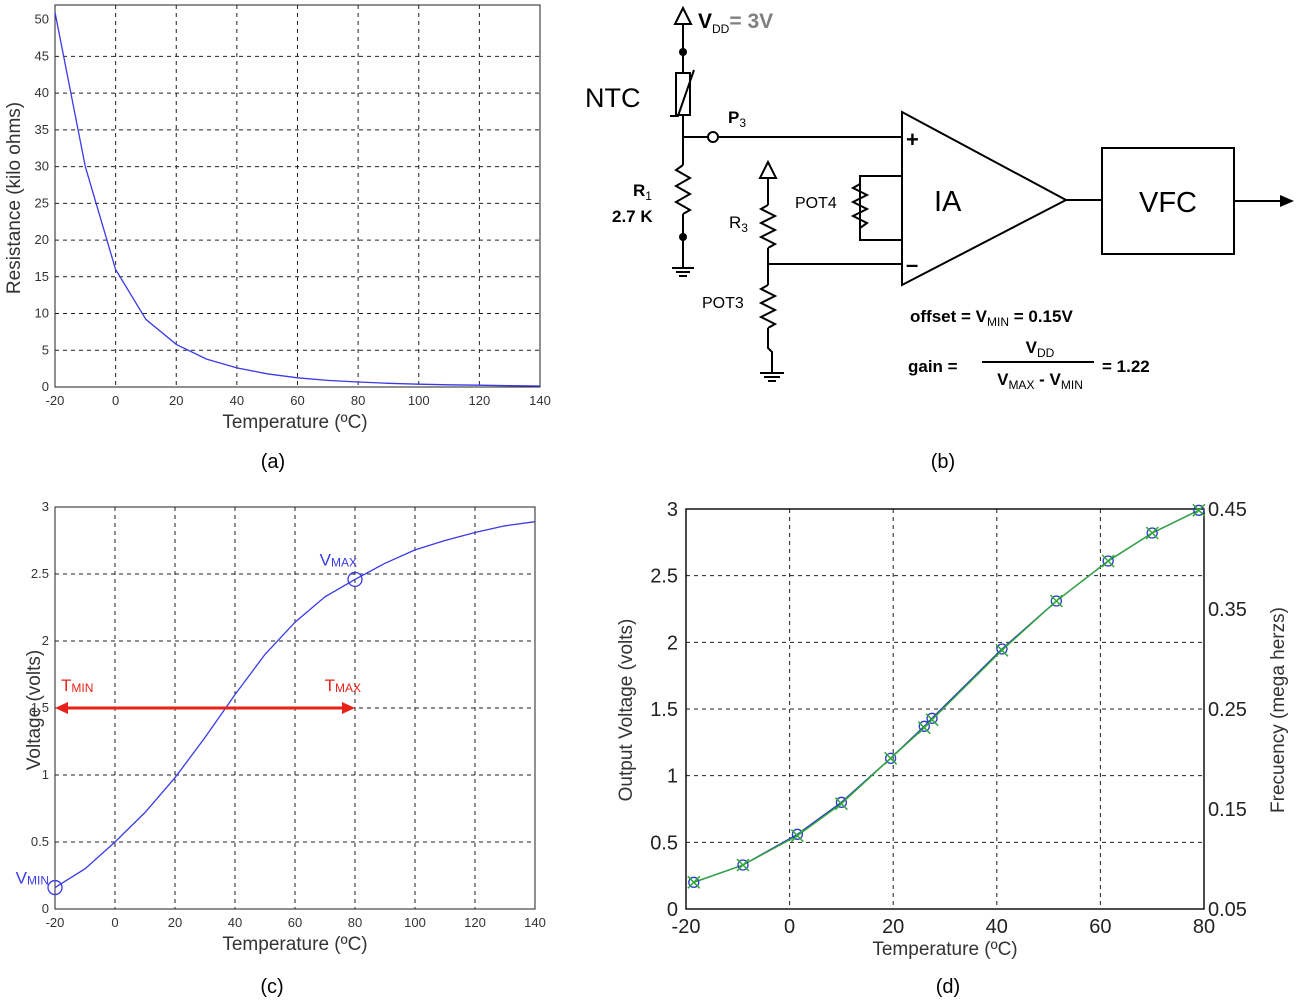 The width and height of the screenshot is (1297, 1000). I want to click on x-tick-label: 100, so click(415, 922).